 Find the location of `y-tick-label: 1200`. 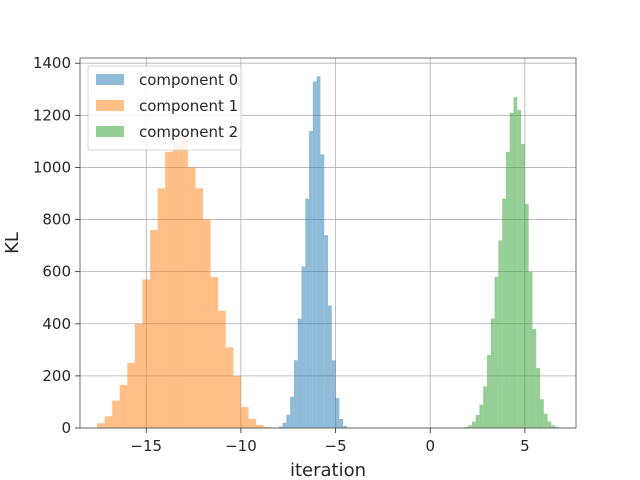

y-tick-label: 1200 is located at coordinates (52, 115).